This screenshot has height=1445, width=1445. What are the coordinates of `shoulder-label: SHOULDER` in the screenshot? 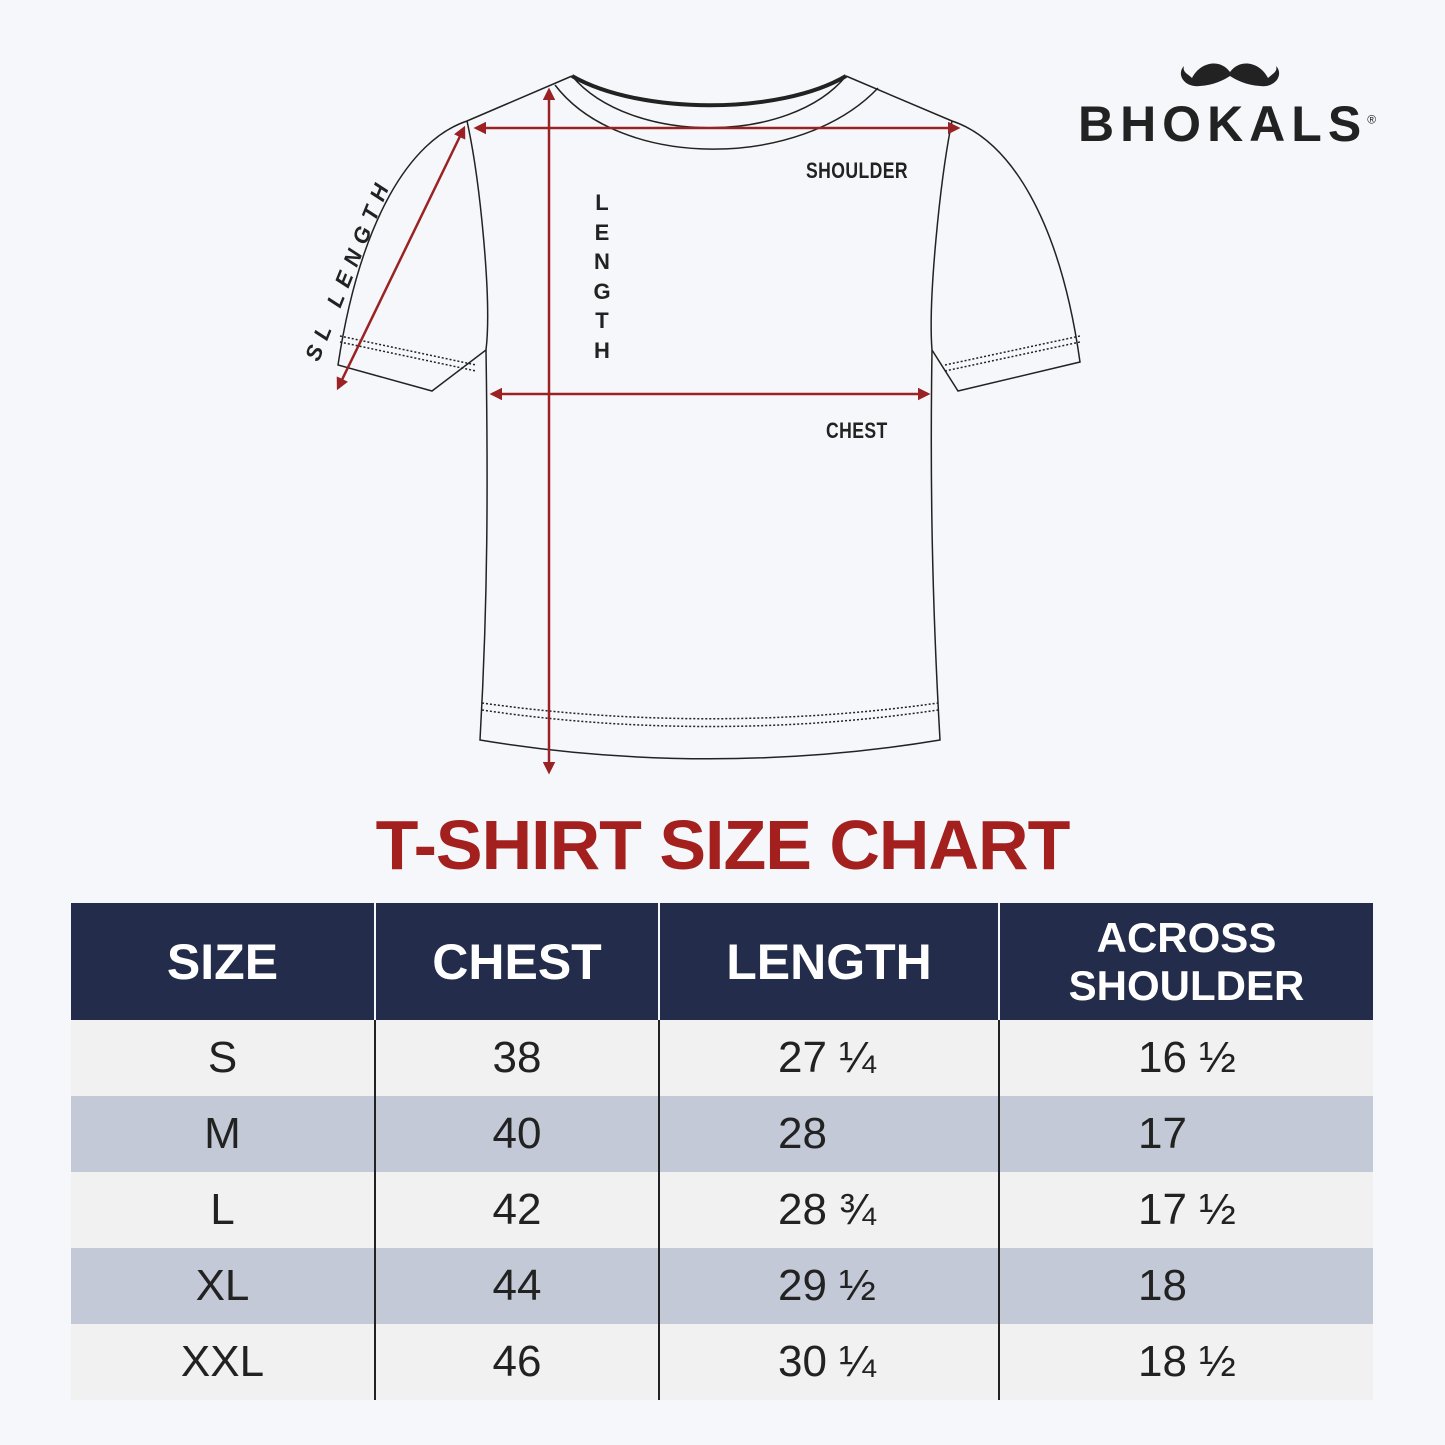 It's located at (857, 170).